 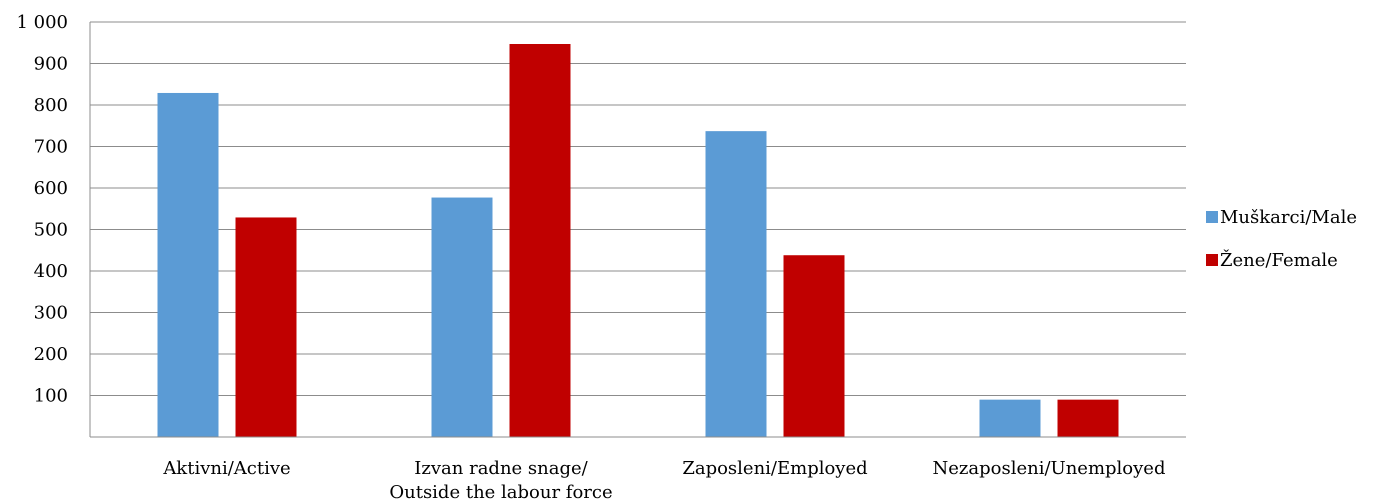 What do you see at coordinates (42, 22) in the screenshot?
I see `y-tick-label: 1 000` at bounding box center [42, 22].